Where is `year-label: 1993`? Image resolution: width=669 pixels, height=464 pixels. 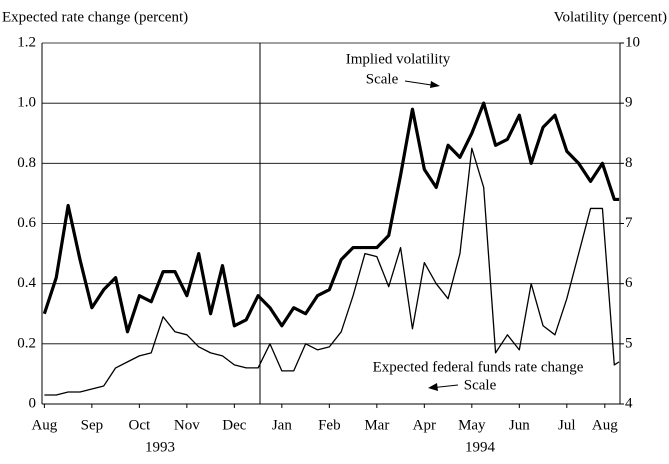
year-label: 1993 is located at coordinates (160, 447).